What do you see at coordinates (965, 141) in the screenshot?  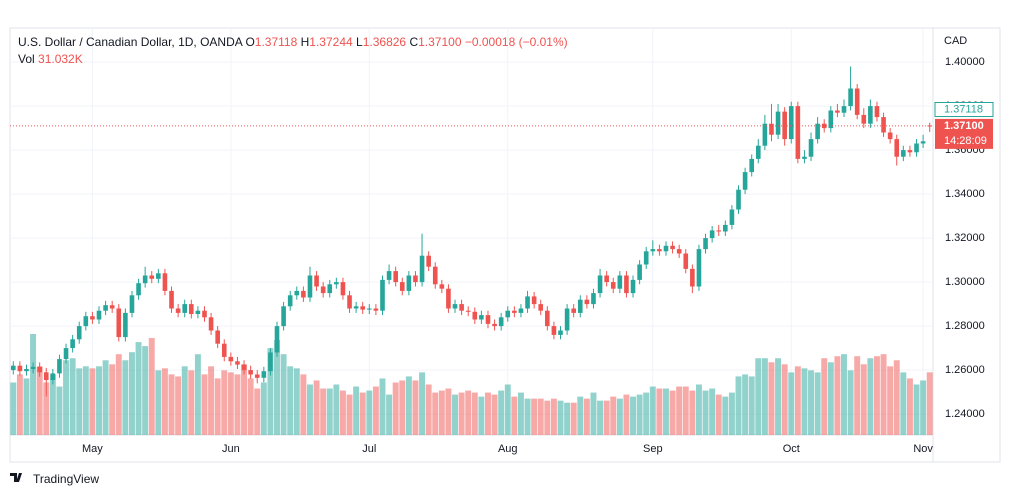 I see `countdown: 14:28:09` at bounding box center [965, 141].